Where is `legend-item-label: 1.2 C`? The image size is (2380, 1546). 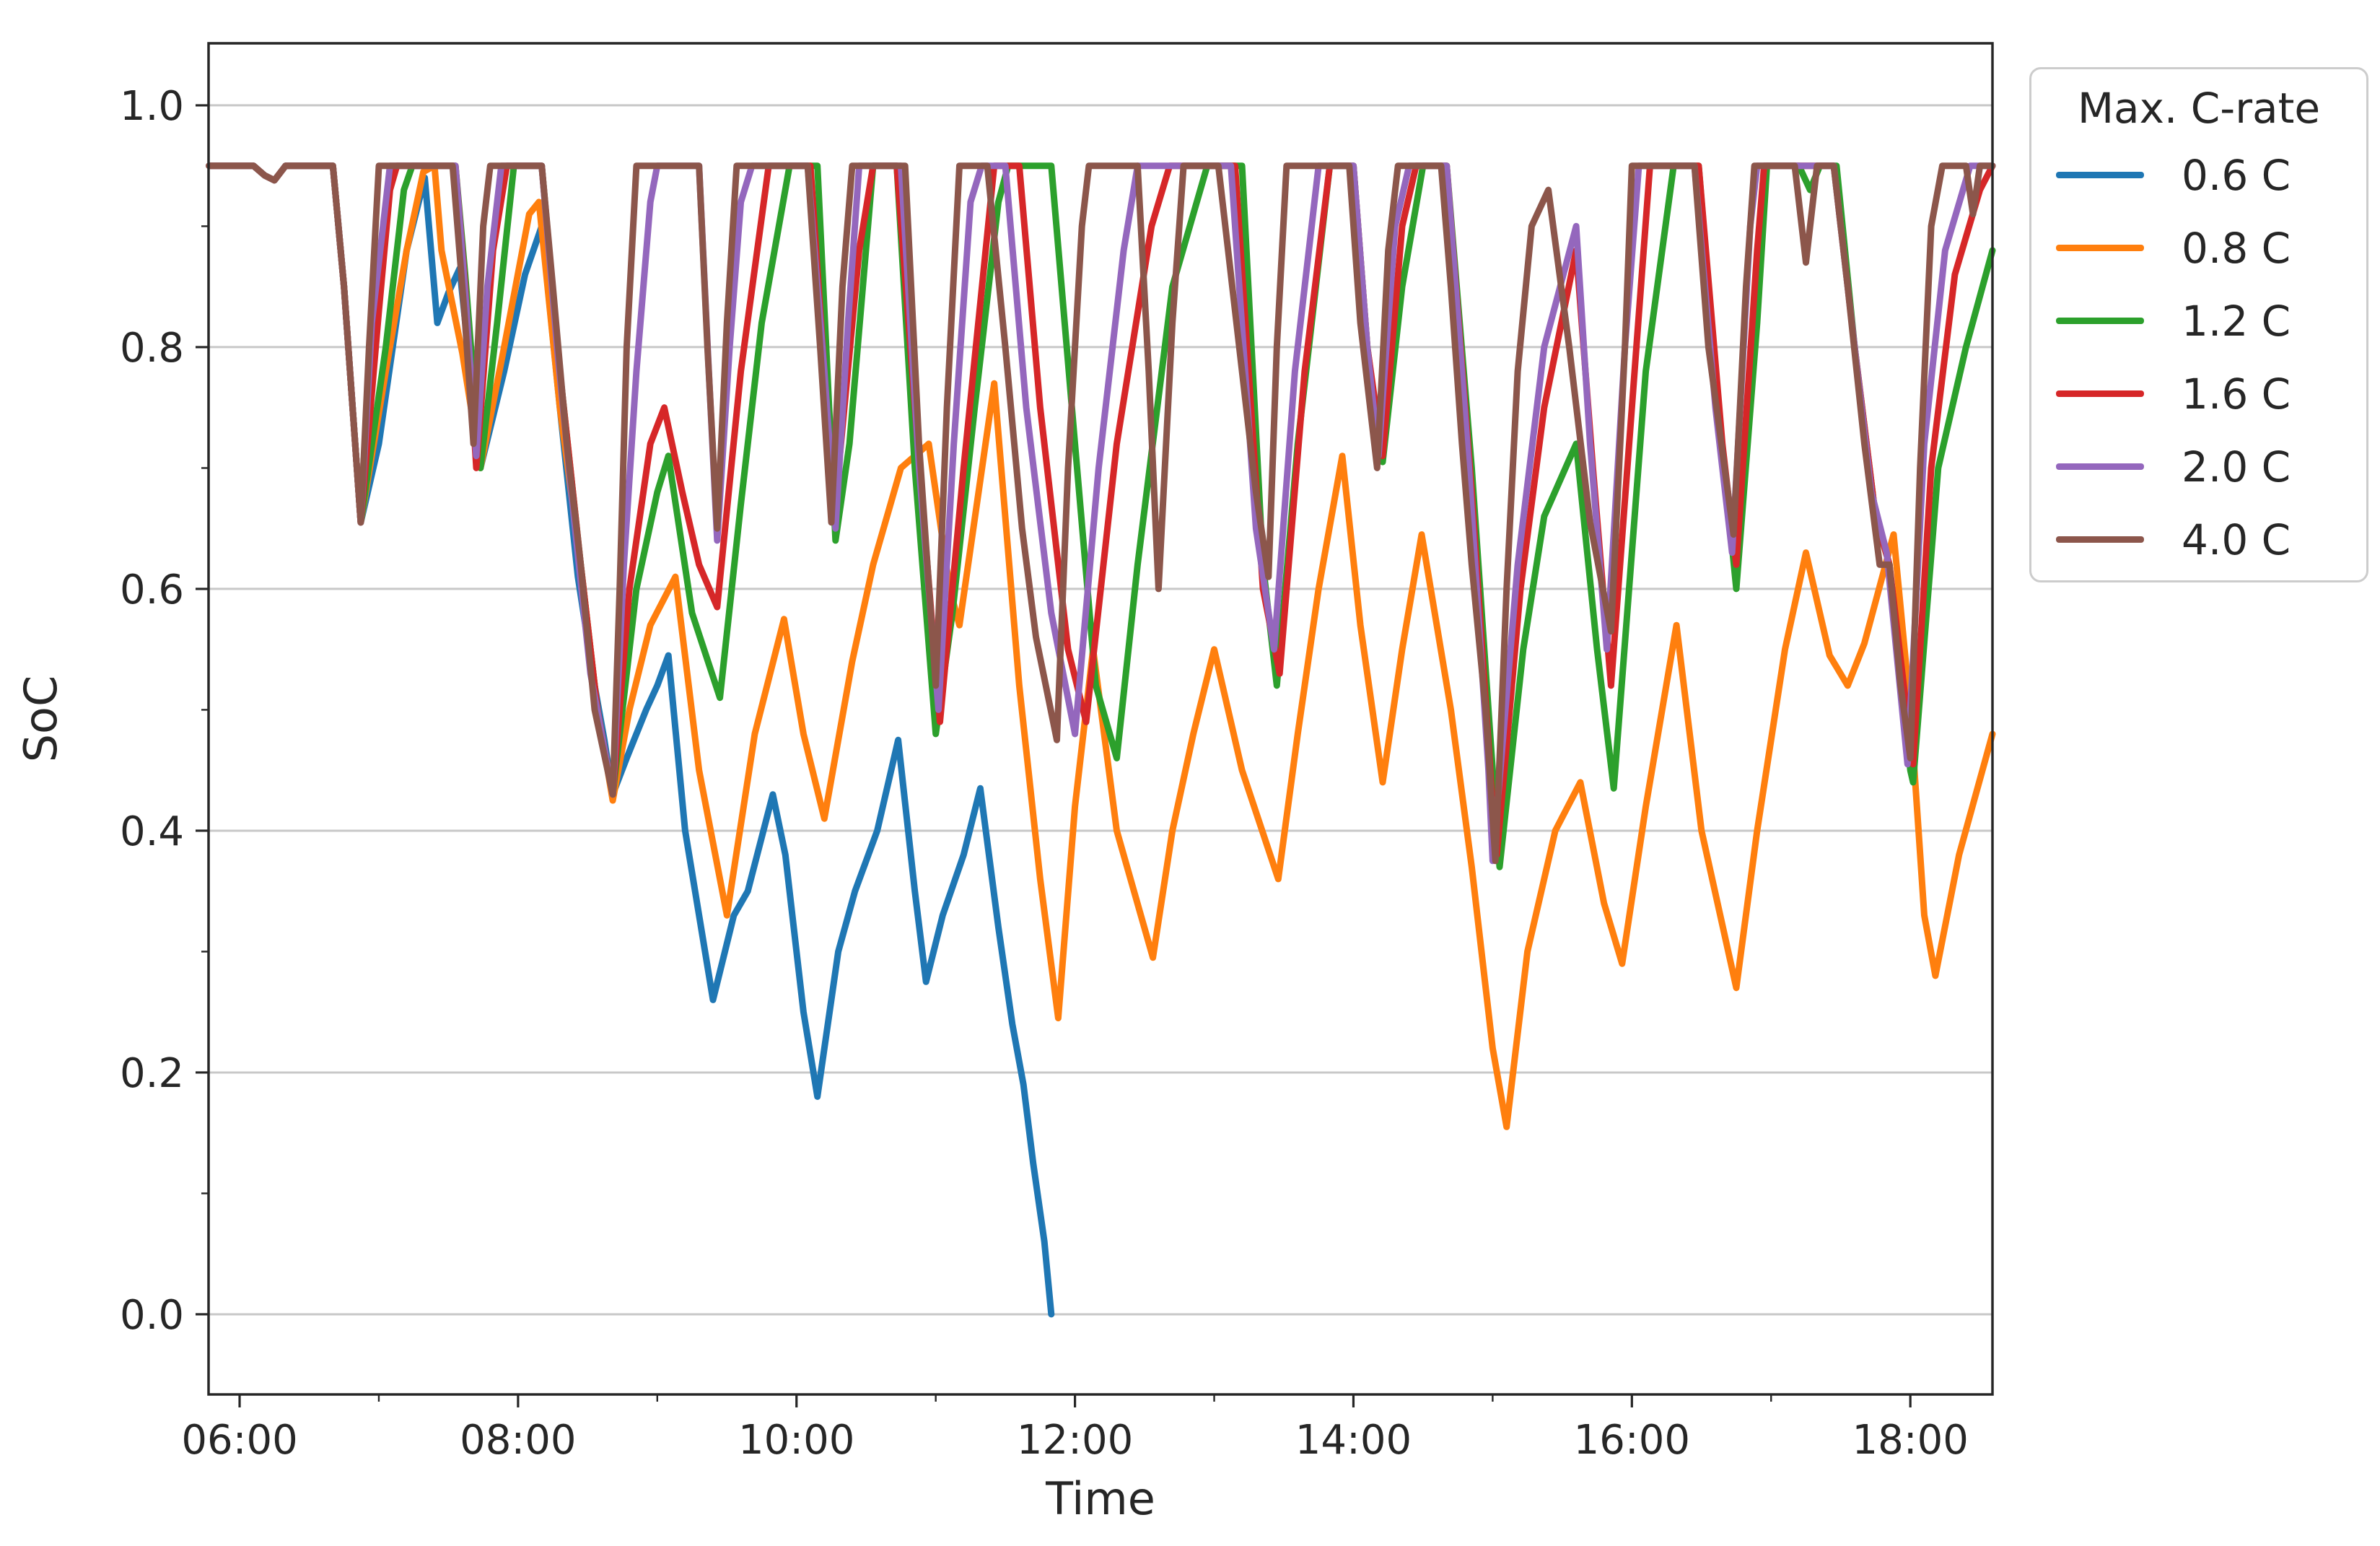
legend-item-label: 1.2 C is located at coordinates (2236, 321).